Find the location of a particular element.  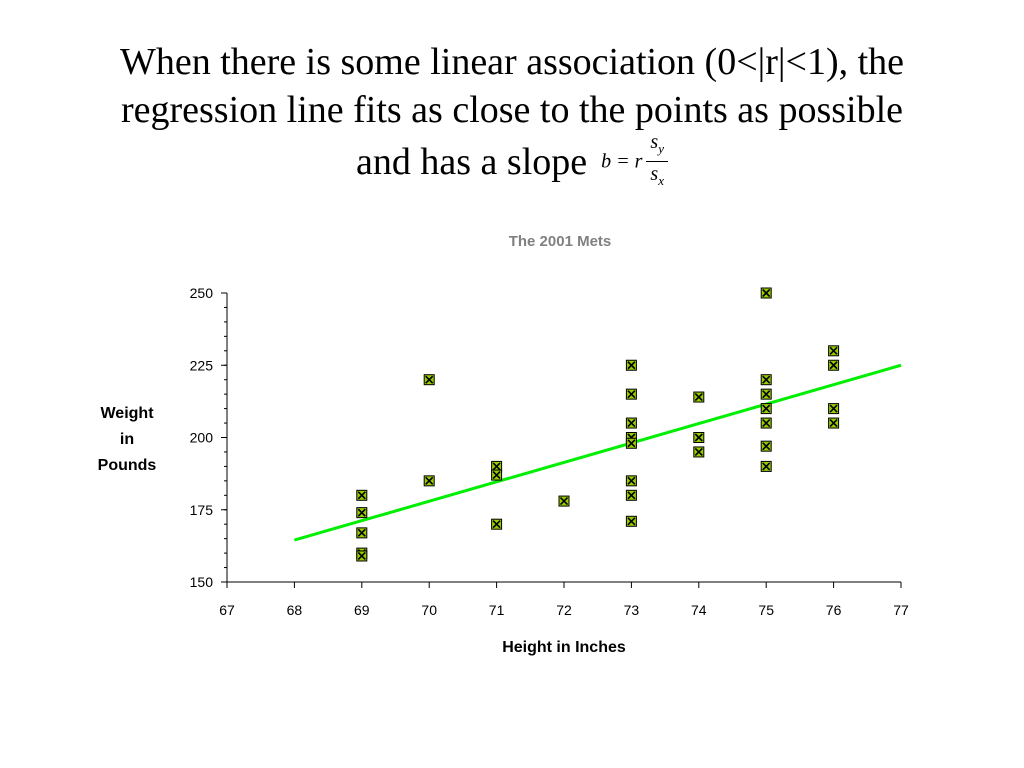

y-tick-label: 200 is located at coordinates (202, 438).